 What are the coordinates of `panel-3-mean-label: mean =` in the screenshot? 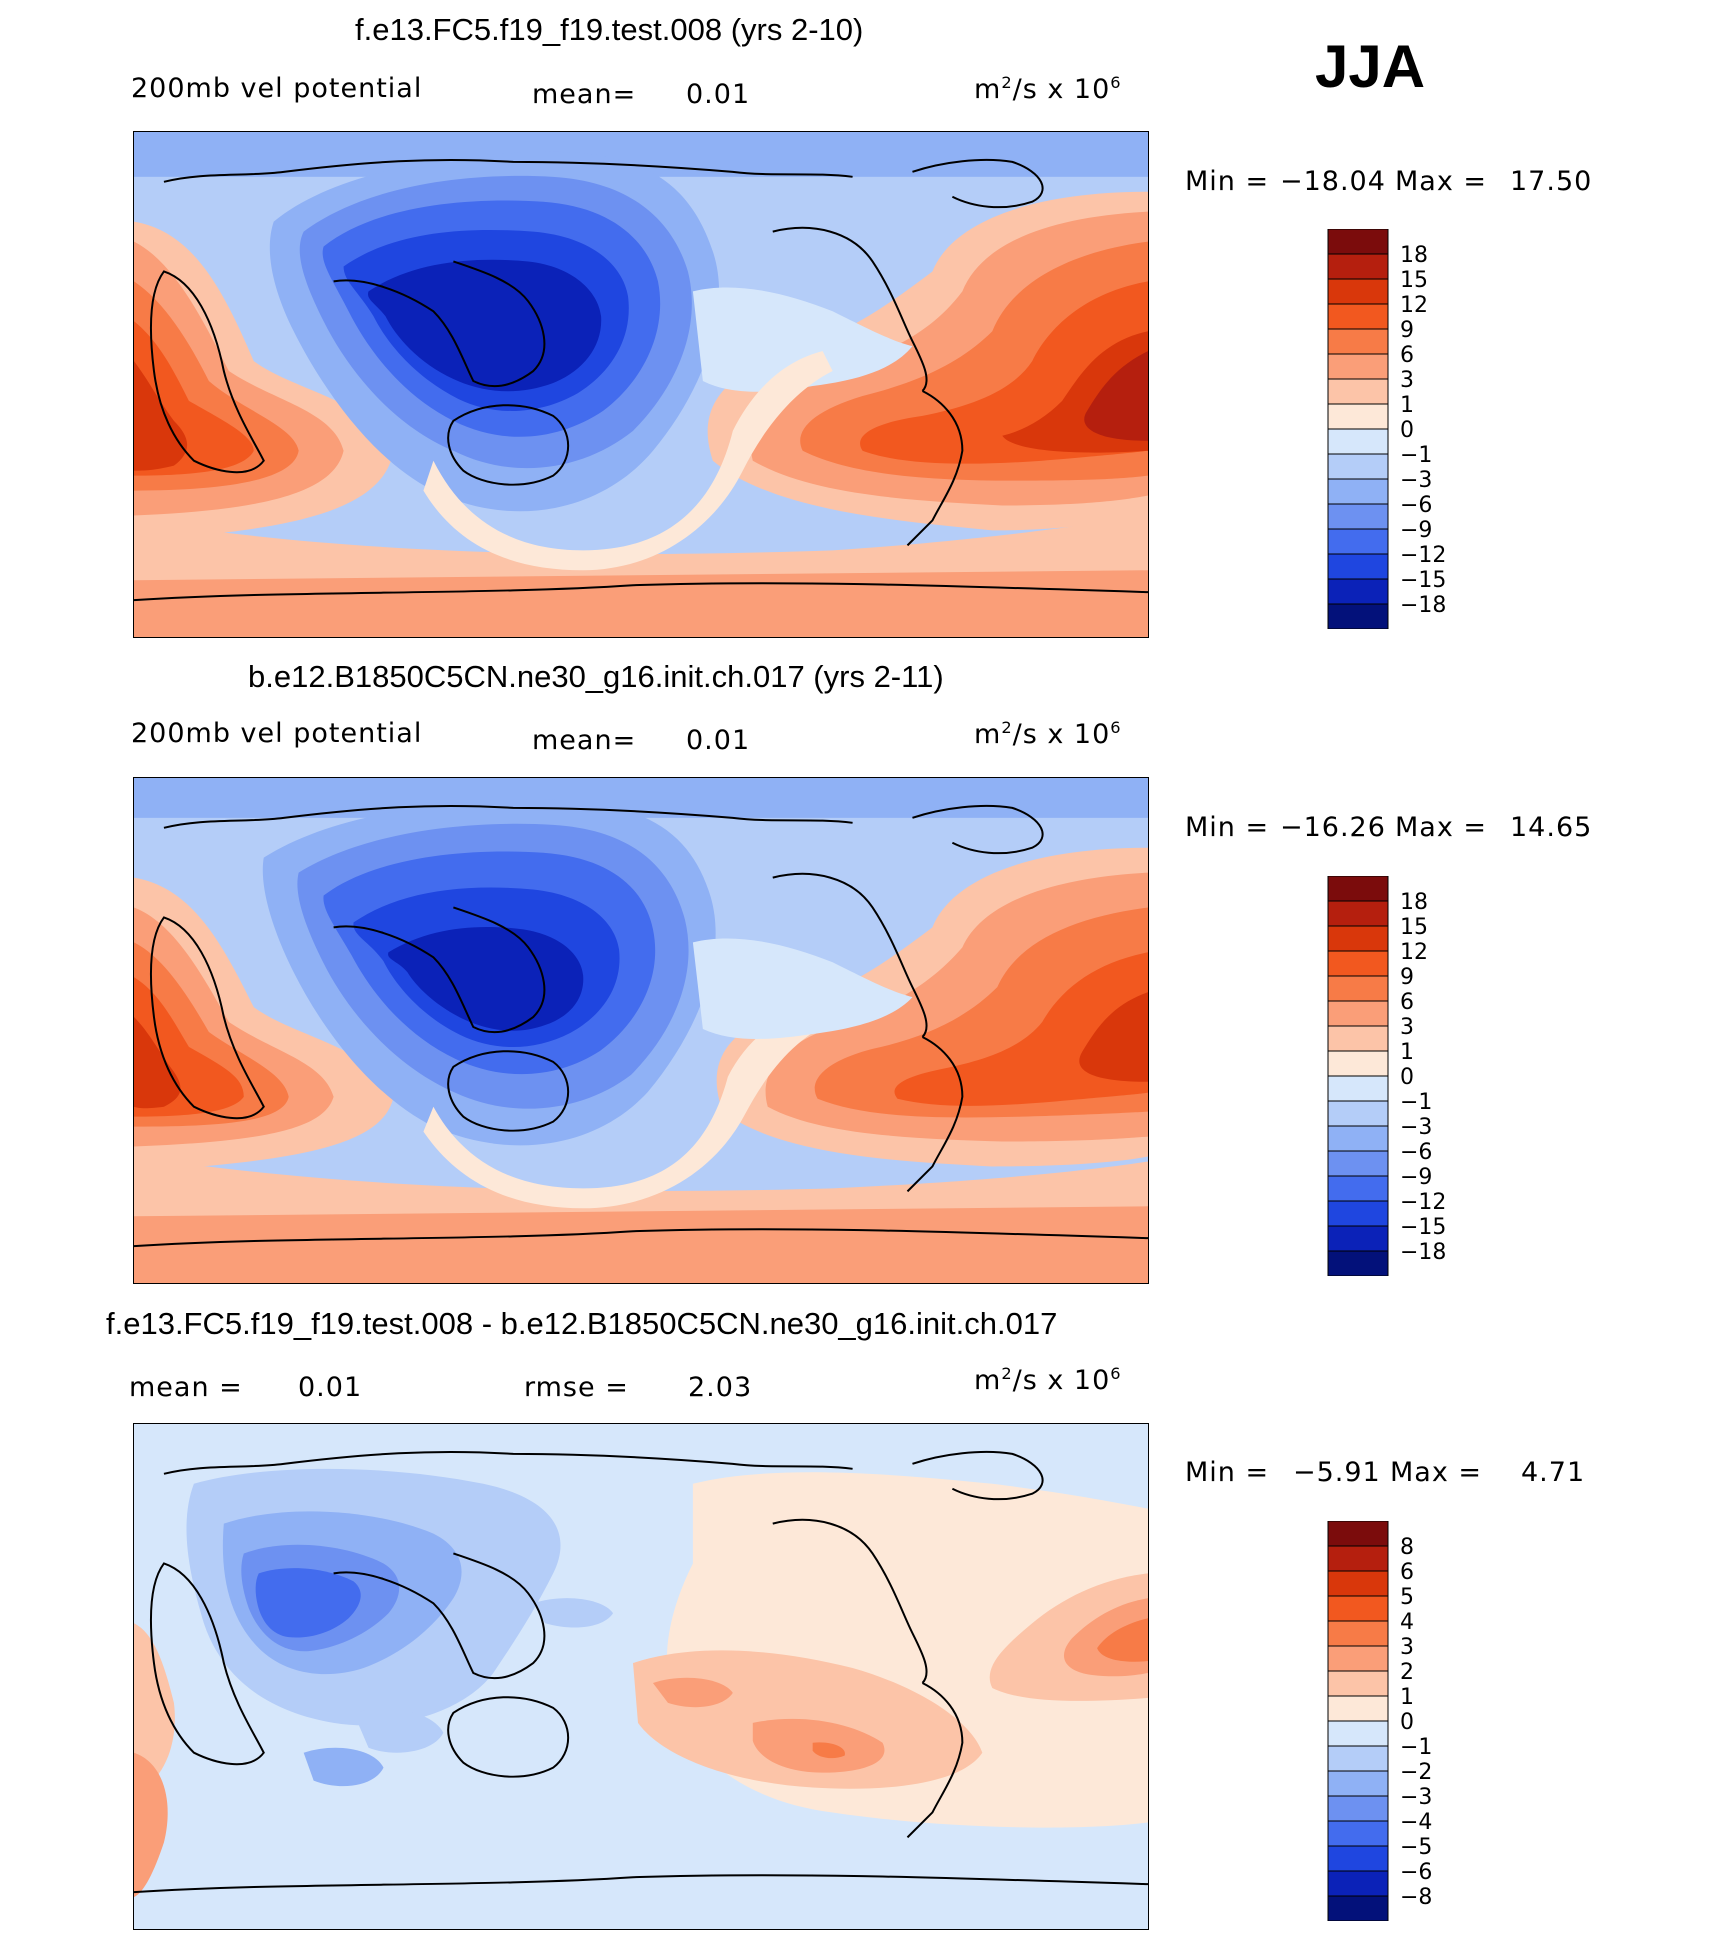 It's located at (186, 1387).